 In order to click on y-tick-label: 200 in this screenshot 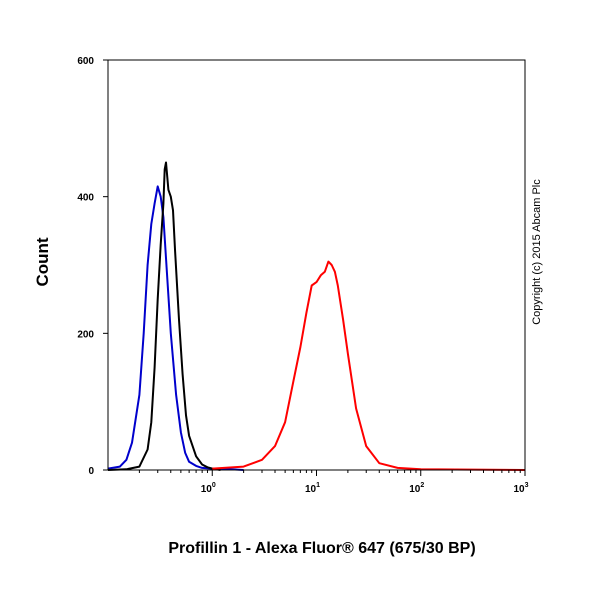, I will do `click(85, 334)`.